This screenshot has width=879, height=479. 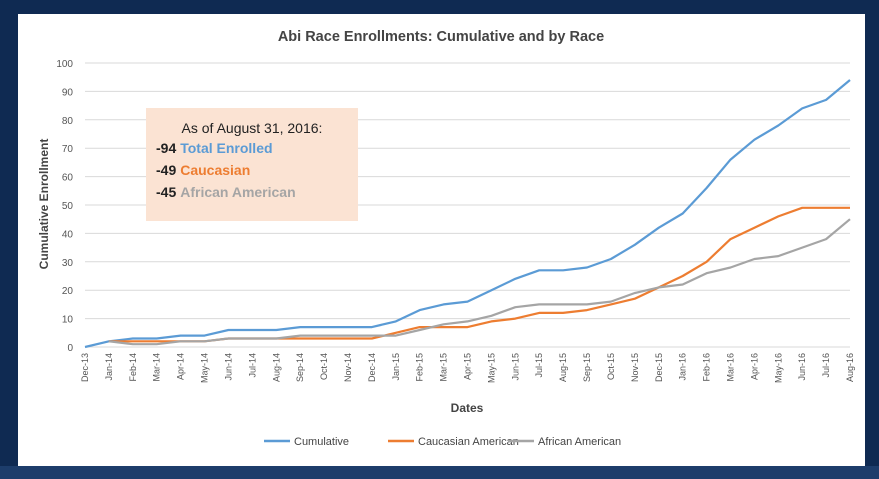 I want to click on x-tick-label: Sep-14, so click(x=300, y=367).